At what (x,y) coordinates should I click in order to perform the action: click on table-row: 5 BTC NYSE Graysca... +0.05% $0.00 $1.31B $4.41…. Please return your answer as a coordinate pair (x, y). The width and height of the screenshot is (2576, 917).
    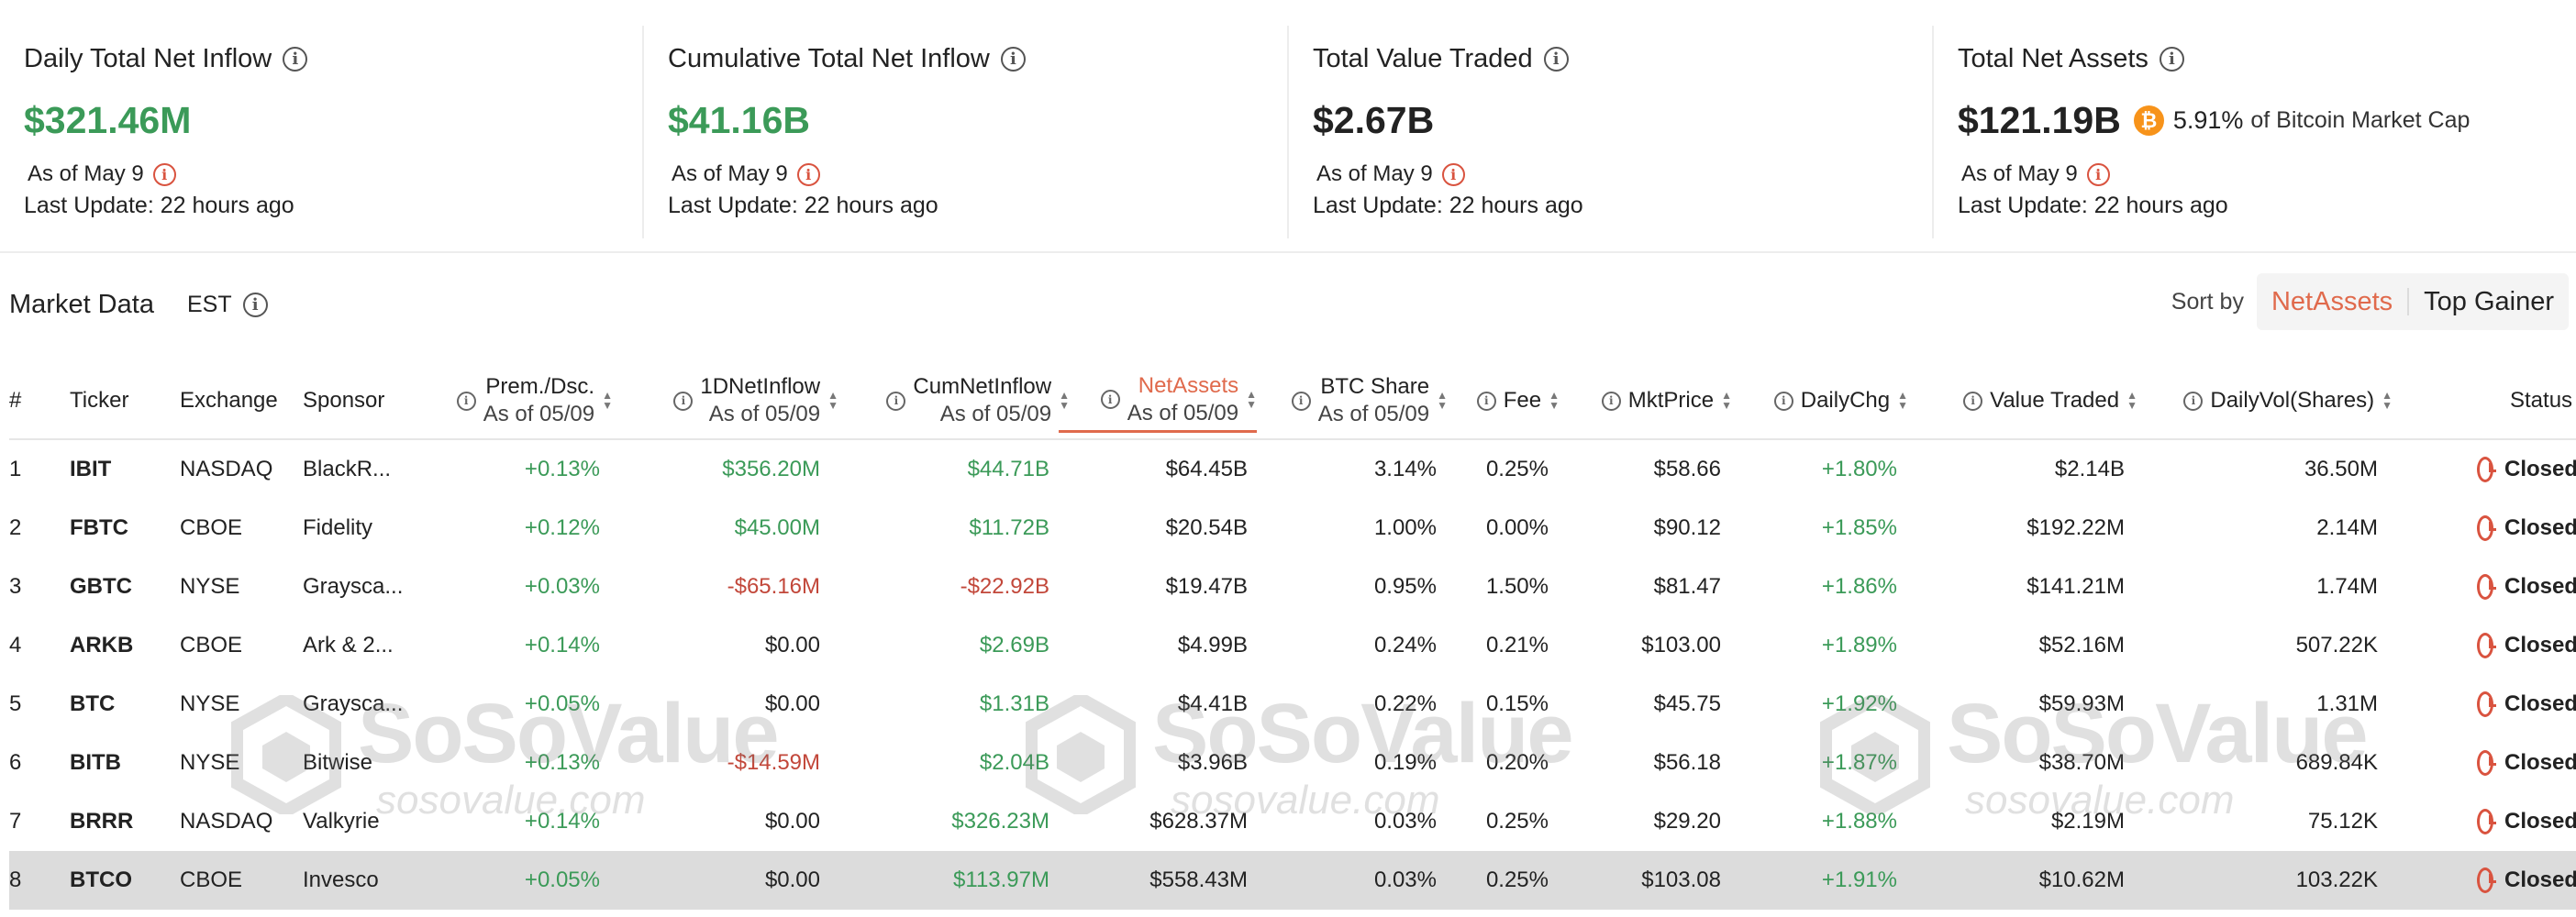
    Looking at the image, I should click on (1292, 704).